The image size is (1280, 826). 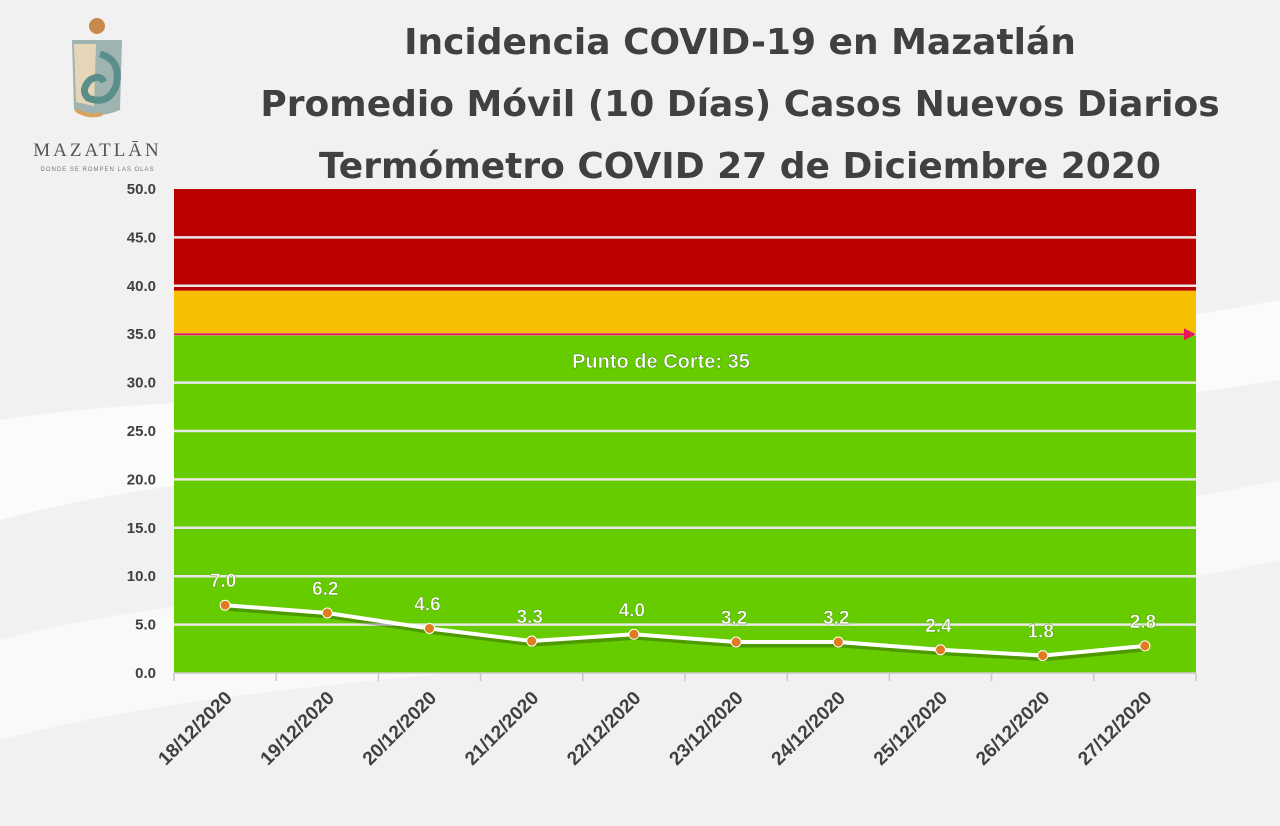 I want to click on data-label: 2.8, so click(x=1143, y=622).